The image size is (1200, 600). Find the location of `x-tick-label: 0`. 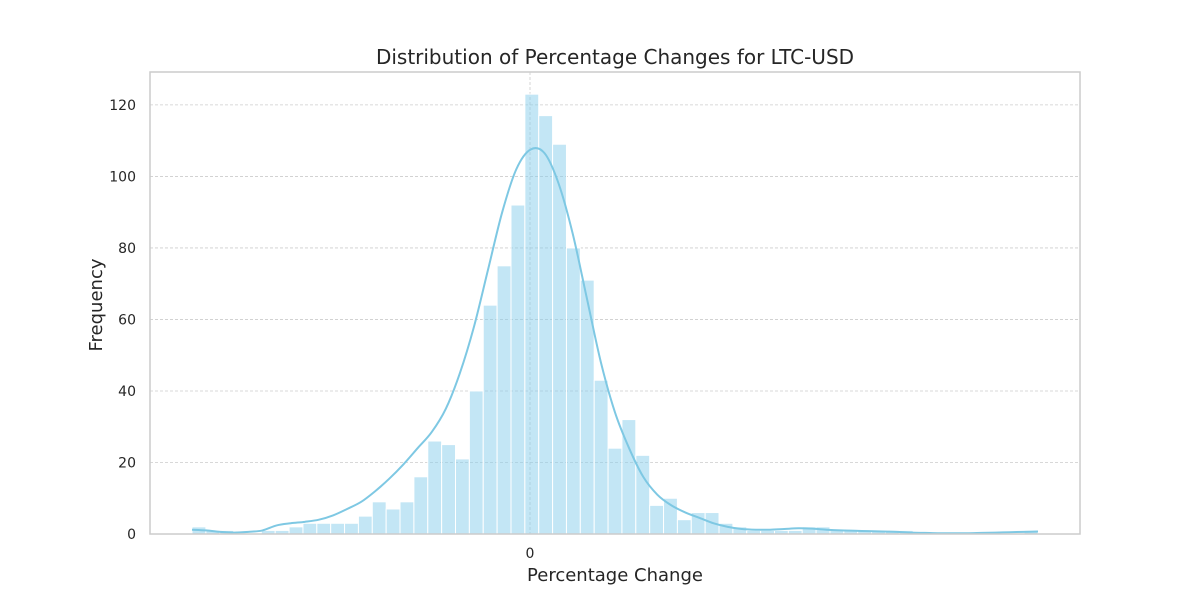

x-tick-label: 0 is located at coordinates (530, 554).